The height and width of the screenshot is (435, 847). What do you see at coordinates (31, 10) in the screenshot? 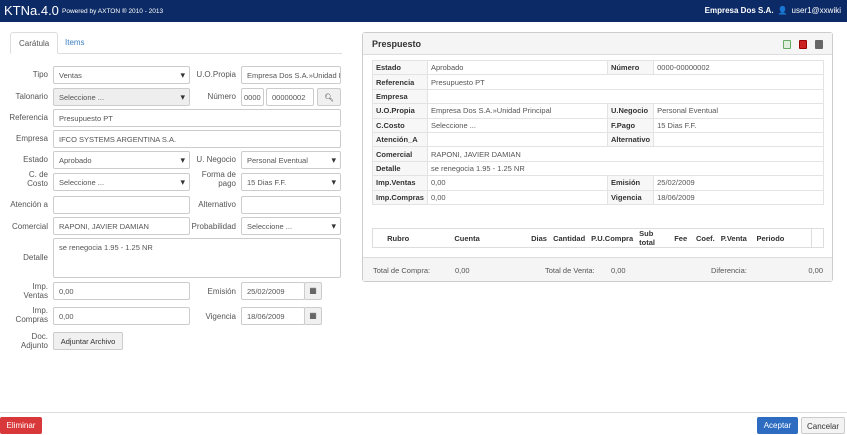
I see `brand: KTNa.4.0` at bounding box center [31, 10].